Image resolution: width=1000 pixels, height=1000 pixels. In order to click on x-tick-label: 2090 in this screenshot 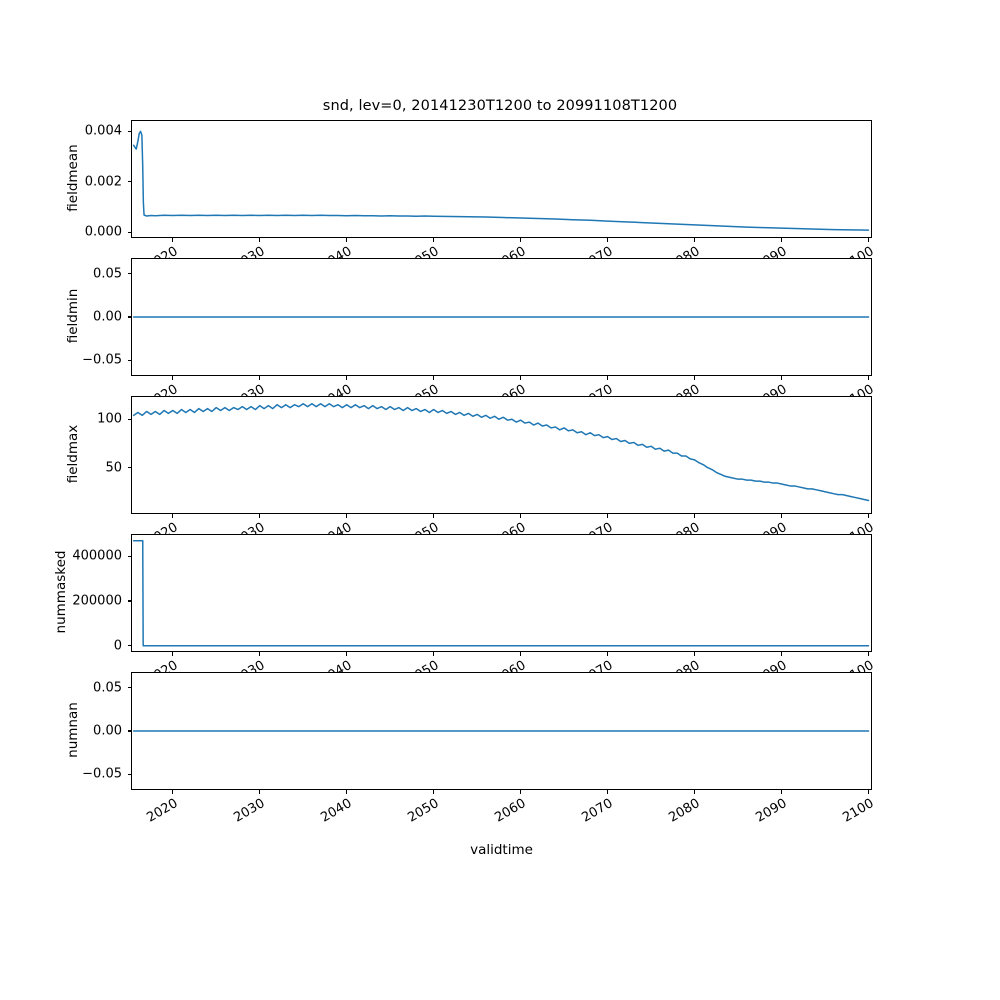, I will do `click(771, 811)`.